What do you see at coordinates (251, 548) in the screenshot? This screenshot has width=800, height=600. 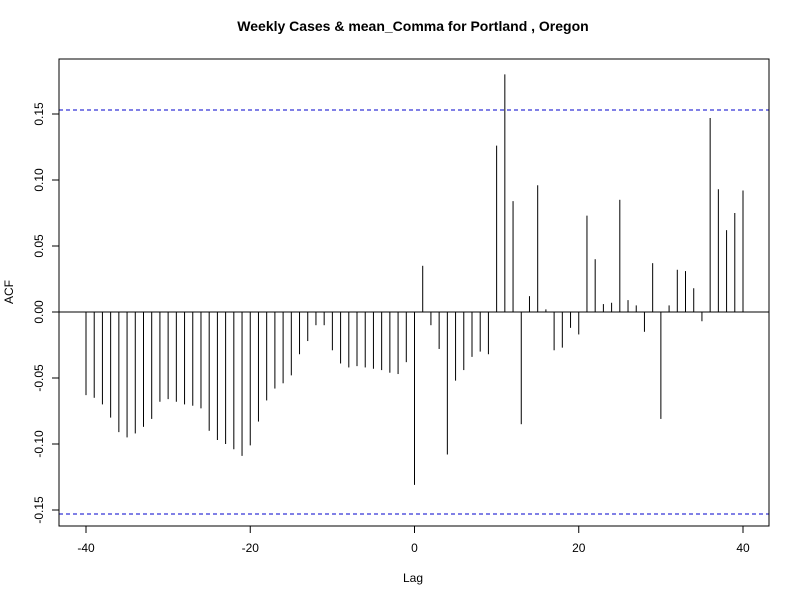 I see `x-tick-label: -20` at bounding box center [251, 548].